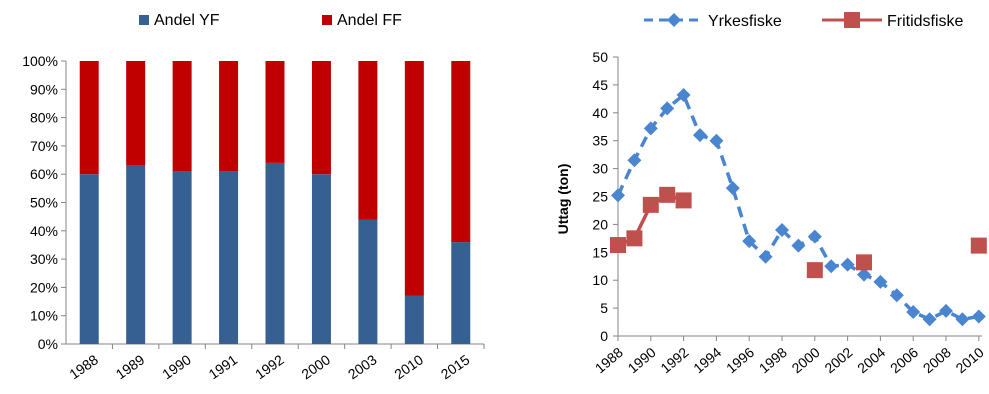 The height and width of the screenshot is (394, 989). I want to click on y-tick-label: 0%, so click(48, 344).